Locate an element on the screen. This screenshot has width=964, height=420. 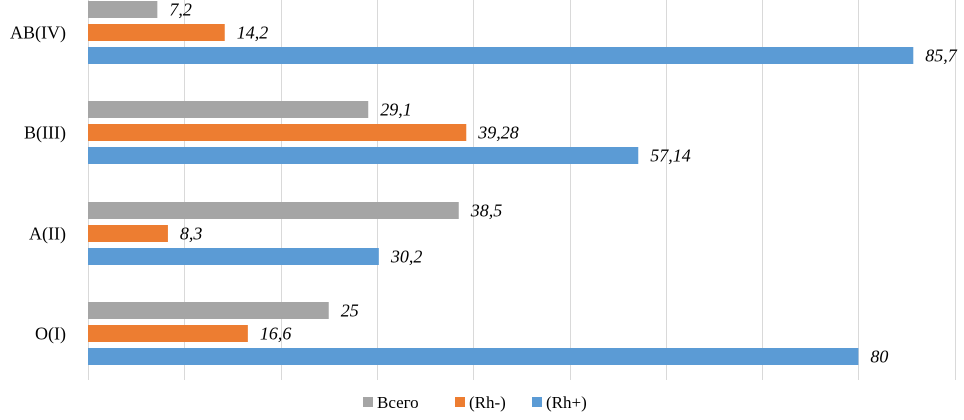
legend-item: (Rh+) is located at coordinates (559, 402).